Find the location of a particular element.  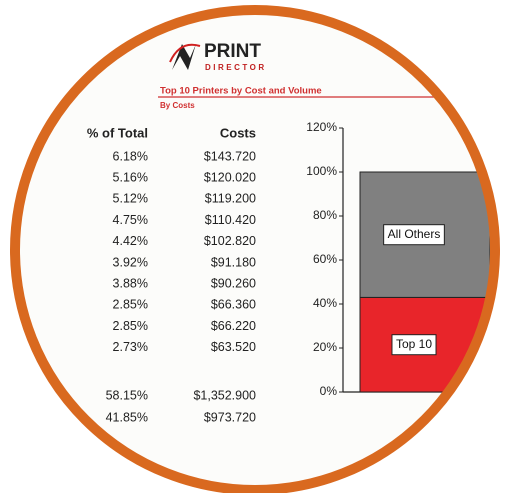

table-cell: $119.200 is located at coordinates (230, 199).